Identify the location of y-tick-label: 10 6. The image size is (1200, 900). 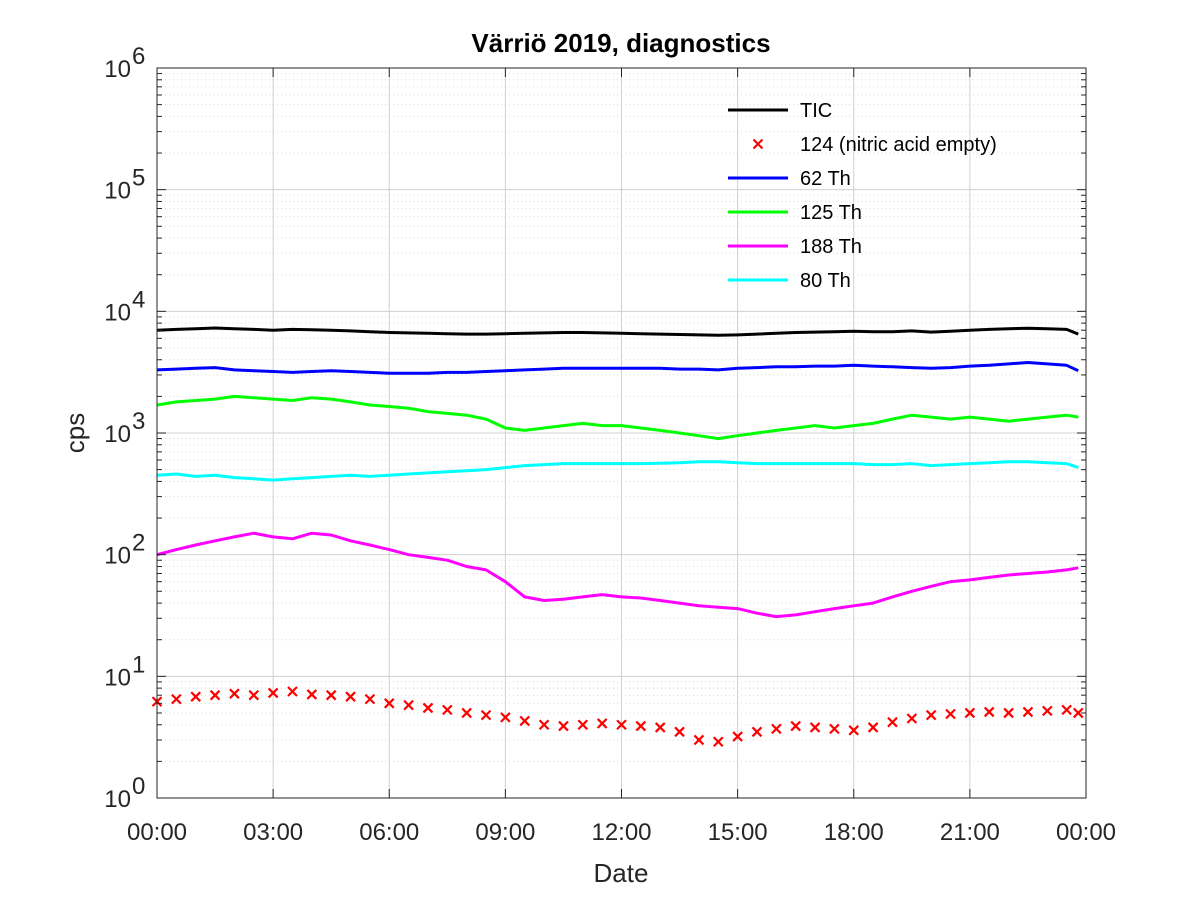
(124, 63).